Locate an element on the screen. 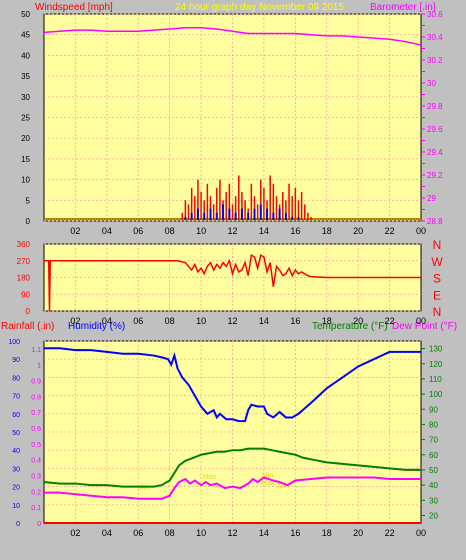 The image size is (466, 560). humidity-tick-label: 0 is located at coordinates (18, 524).